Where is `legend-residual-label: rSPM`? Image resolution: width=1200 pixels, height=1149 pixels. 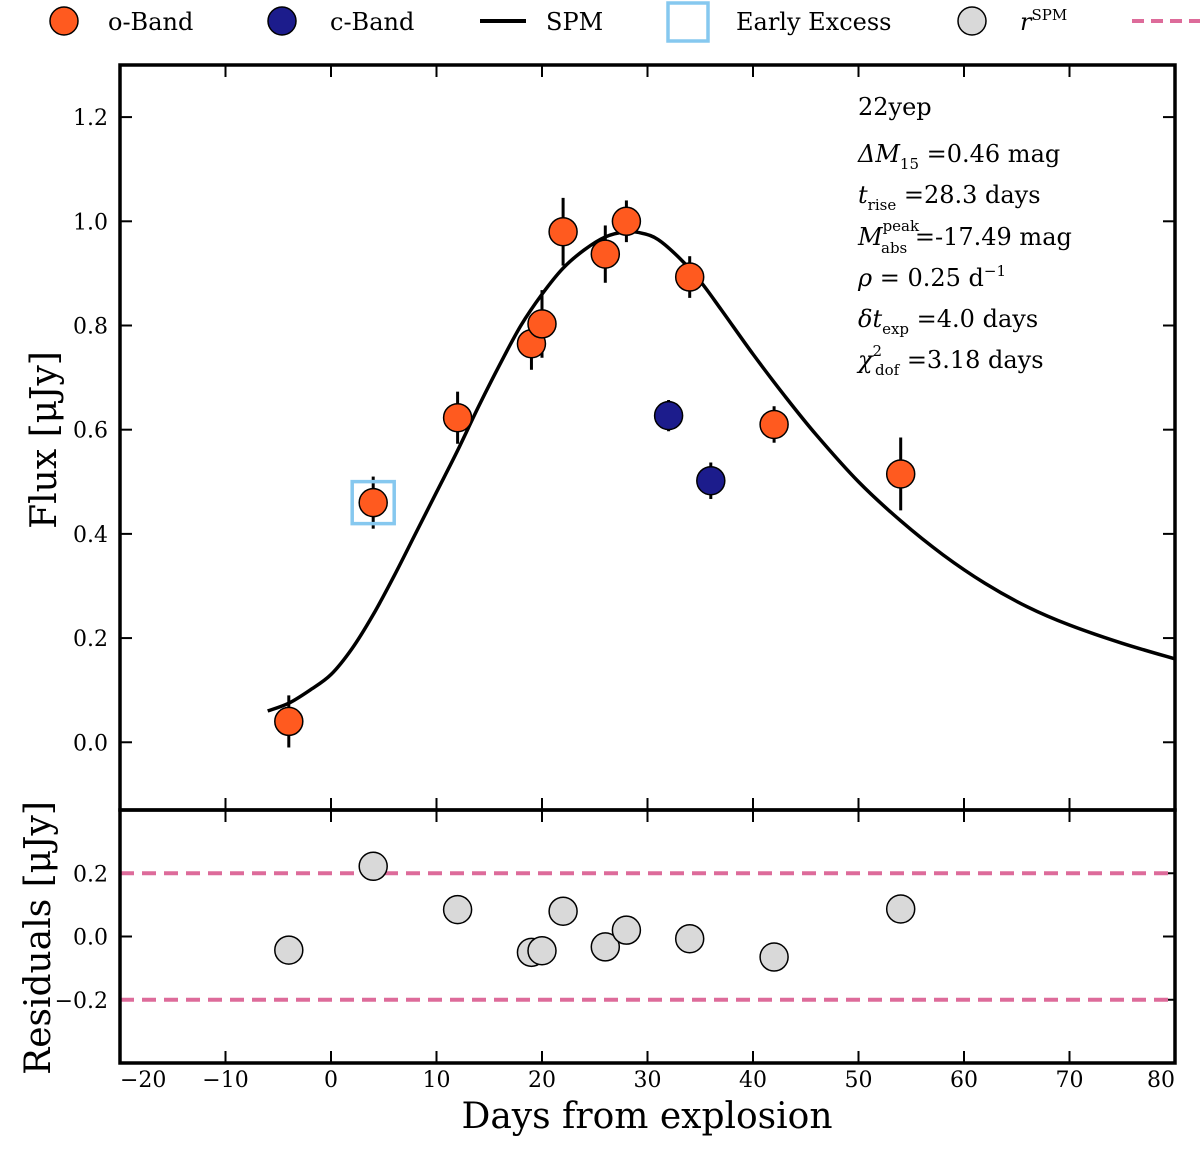 legend-residual-label: rSPM is located at coordinates (1043, 21).